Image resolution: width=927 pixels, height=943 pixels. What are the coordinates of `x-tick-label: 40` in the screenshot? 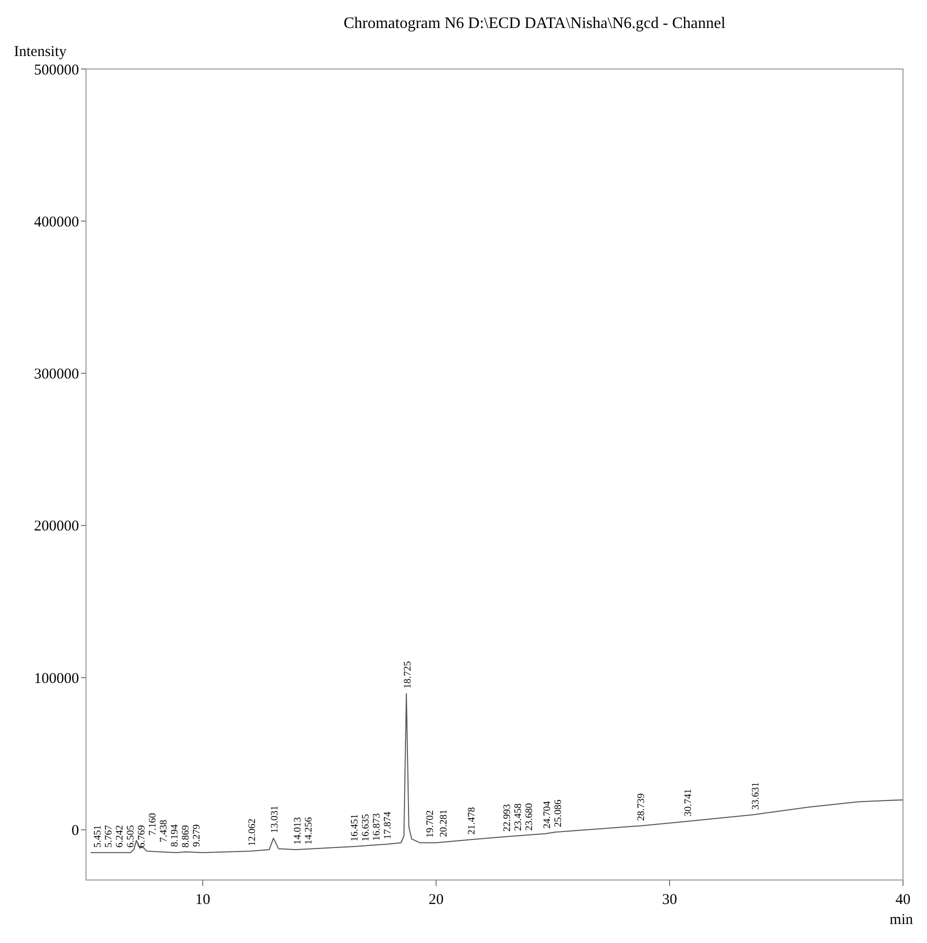 It's located at (903, 900).